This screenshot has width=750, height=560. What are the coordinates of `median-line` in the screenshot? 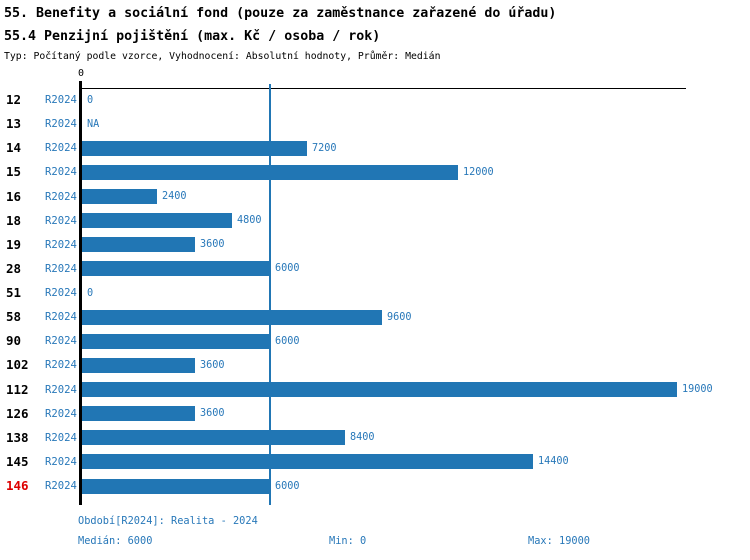 It's located at (269, 294).